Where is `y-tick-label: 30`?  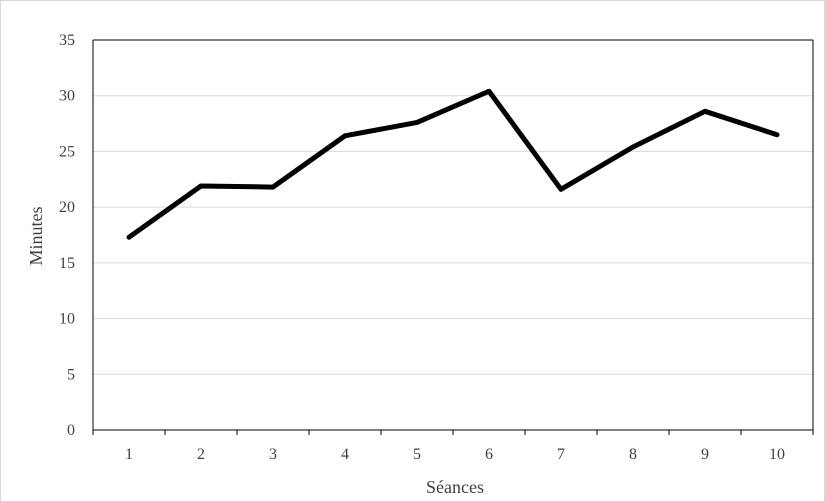 y-tick-label: 30 is located at coordinates (67, 96).